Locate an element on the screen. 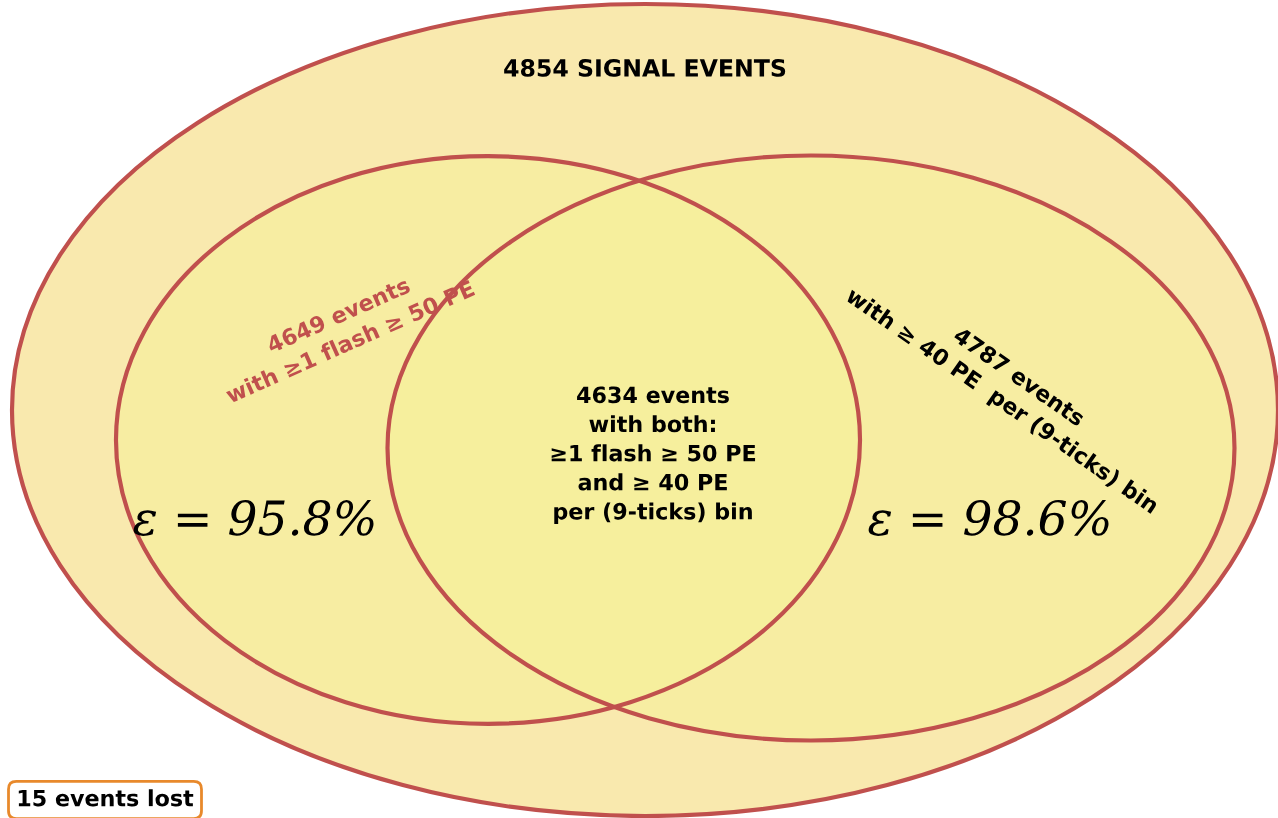 The image size is (1278, 818). text: ε = 95.8% is located at coordinates (253, 517).